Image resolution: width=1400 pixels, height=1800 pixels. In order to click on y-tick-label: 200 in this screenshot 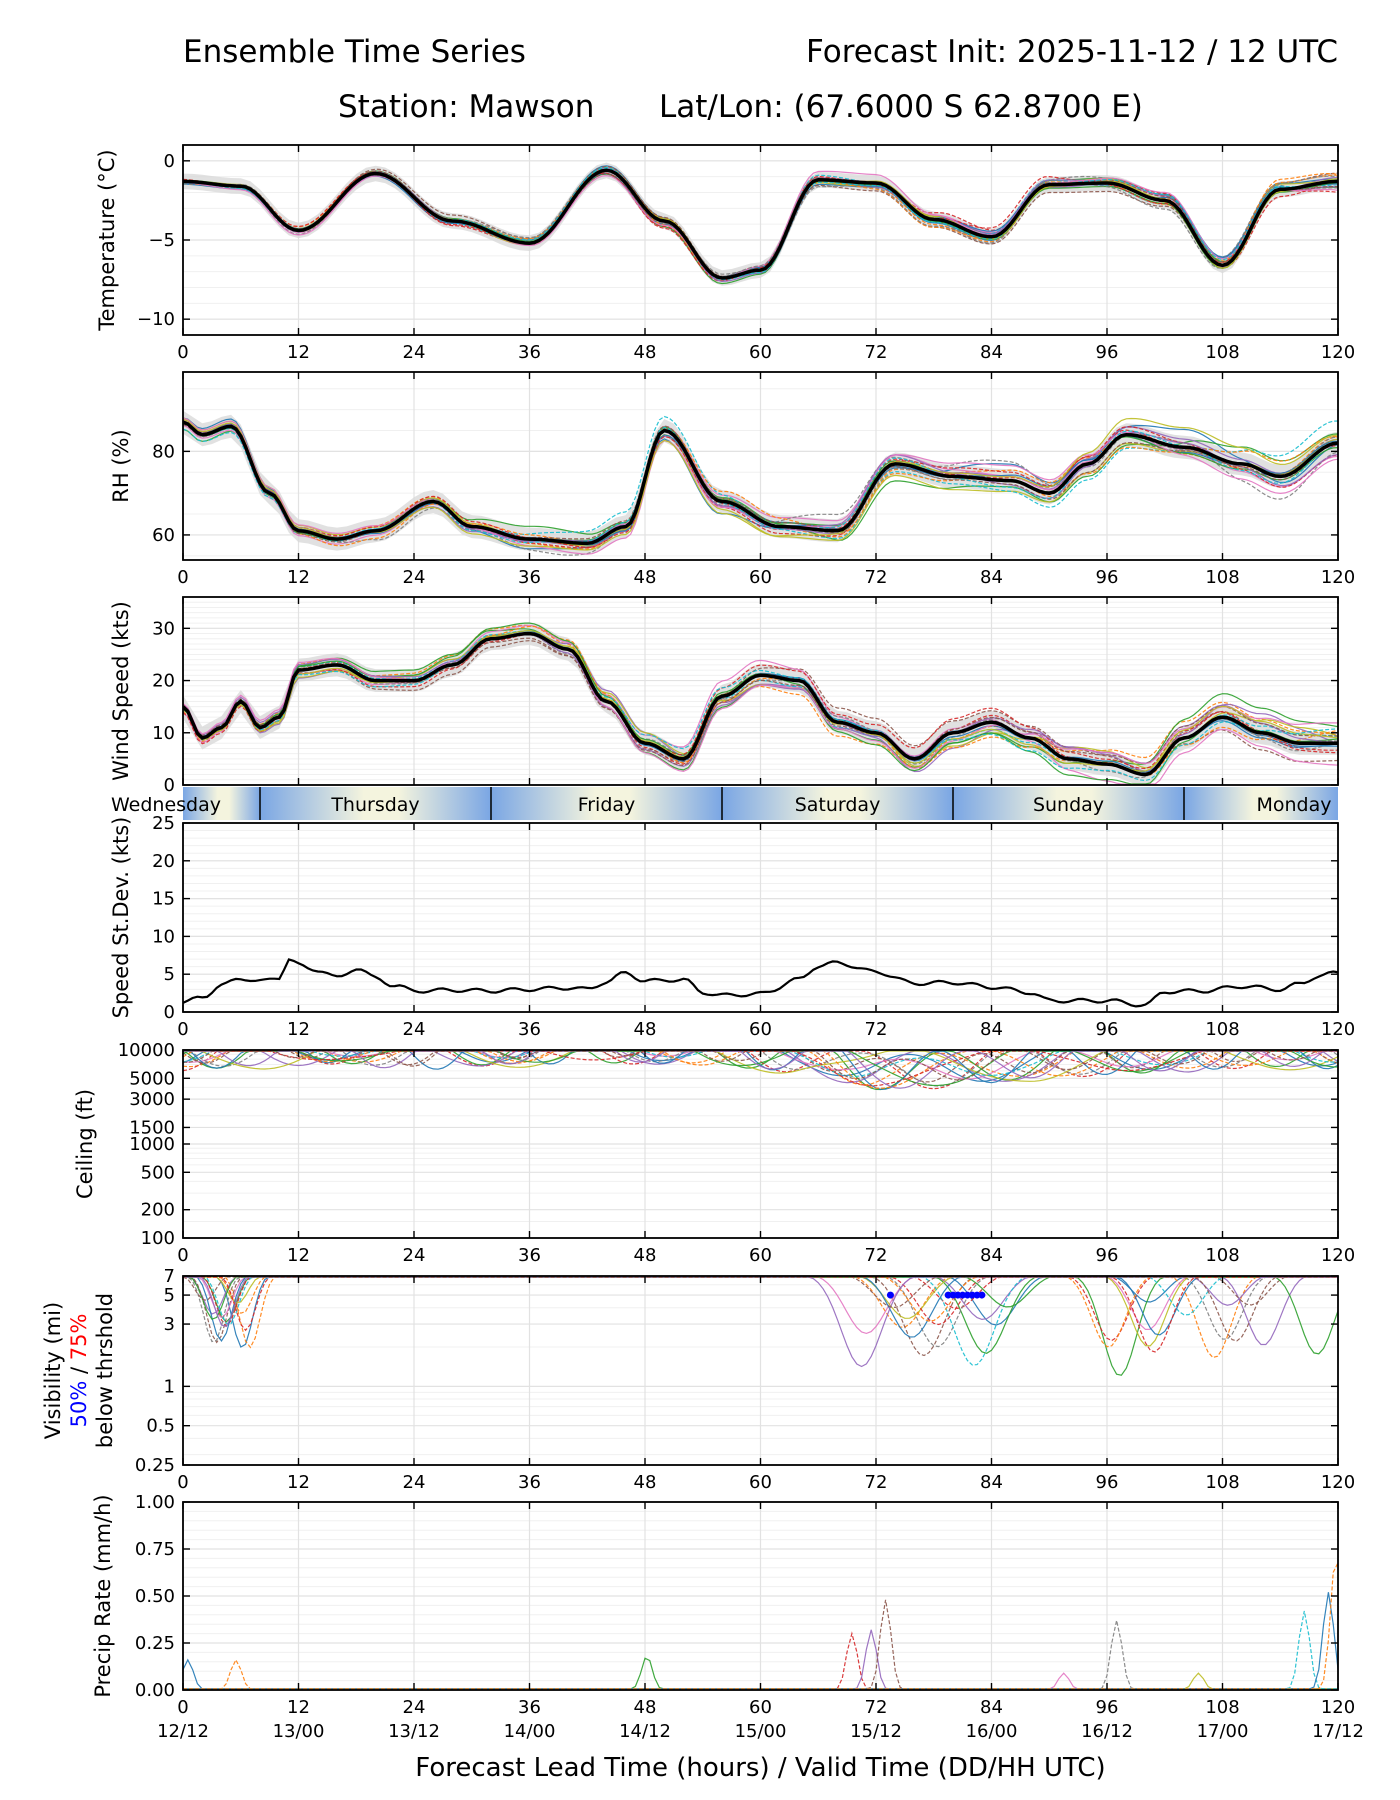, I will do `click(158, 1210)`.